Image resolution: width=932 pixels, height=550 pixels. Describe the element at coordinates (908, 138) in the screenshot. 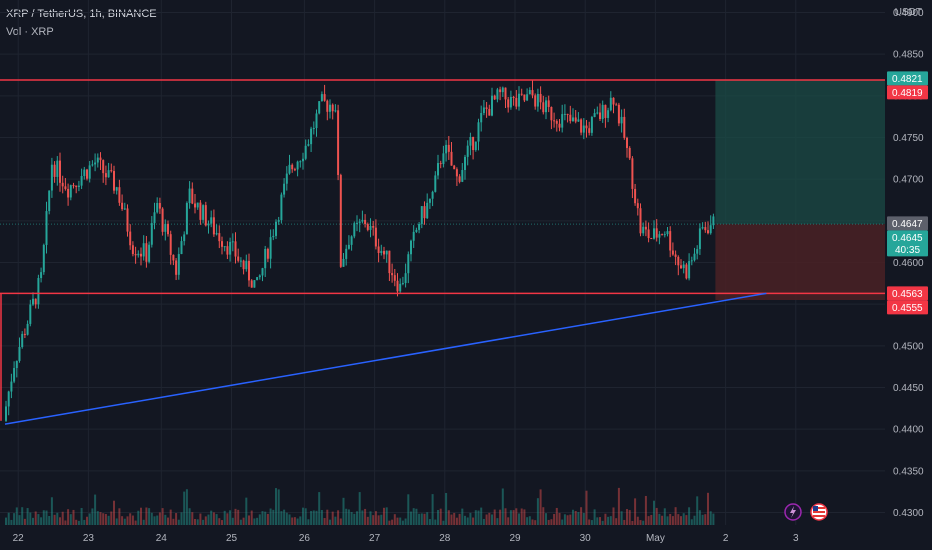

I see `y-tick-label: 0.4750` at that location.